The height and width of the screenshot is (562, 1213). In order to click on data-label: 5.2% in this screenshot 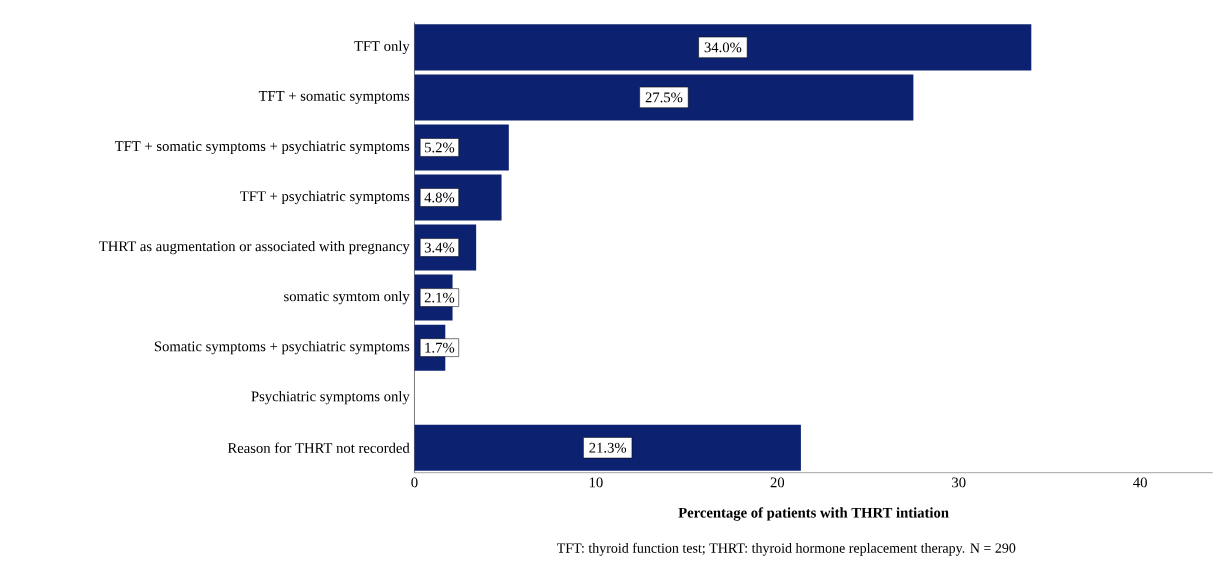, I will do `click(440, 147)`.